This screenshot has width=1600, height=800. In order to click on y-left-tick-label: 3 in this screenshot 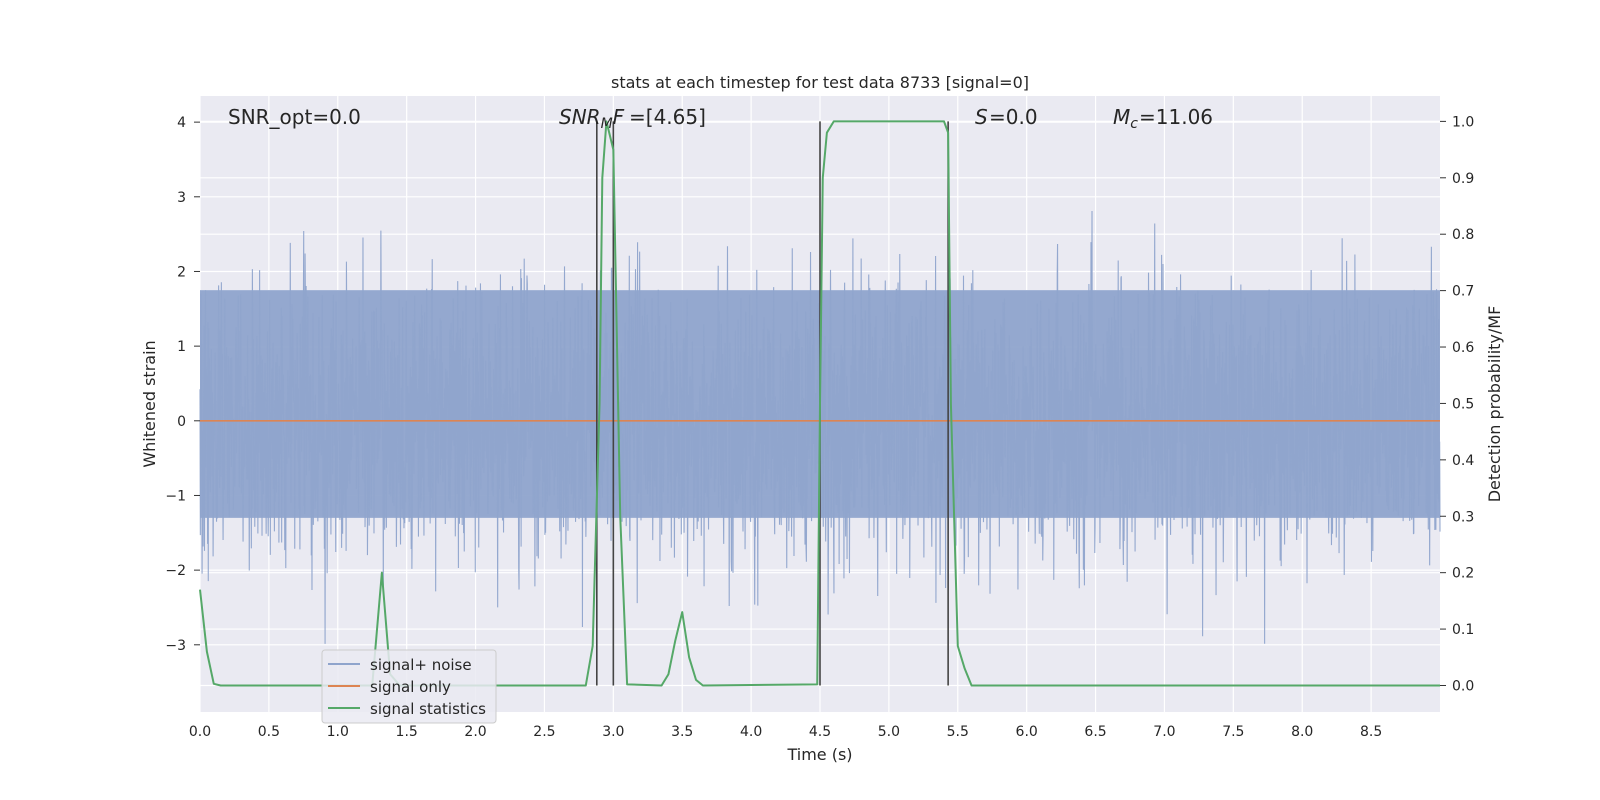, I will do `click(181, 198)`.